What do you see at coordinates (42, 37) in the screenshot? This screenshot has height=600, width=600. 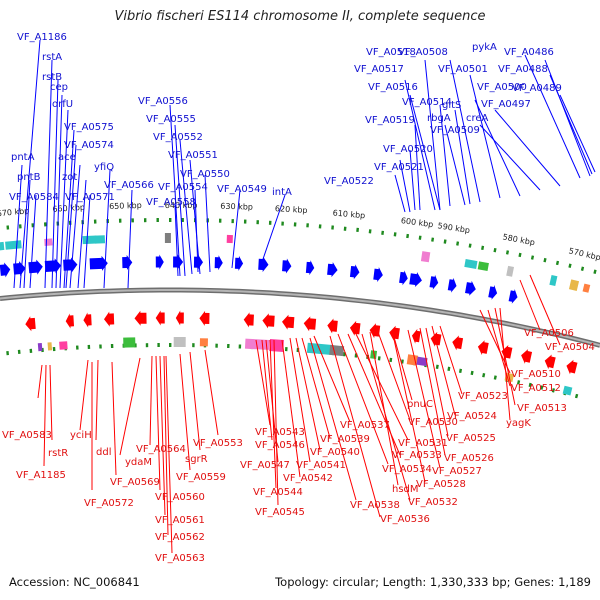 I see `top-gene-label: VF_A1186` at bounding box center [42, 37].